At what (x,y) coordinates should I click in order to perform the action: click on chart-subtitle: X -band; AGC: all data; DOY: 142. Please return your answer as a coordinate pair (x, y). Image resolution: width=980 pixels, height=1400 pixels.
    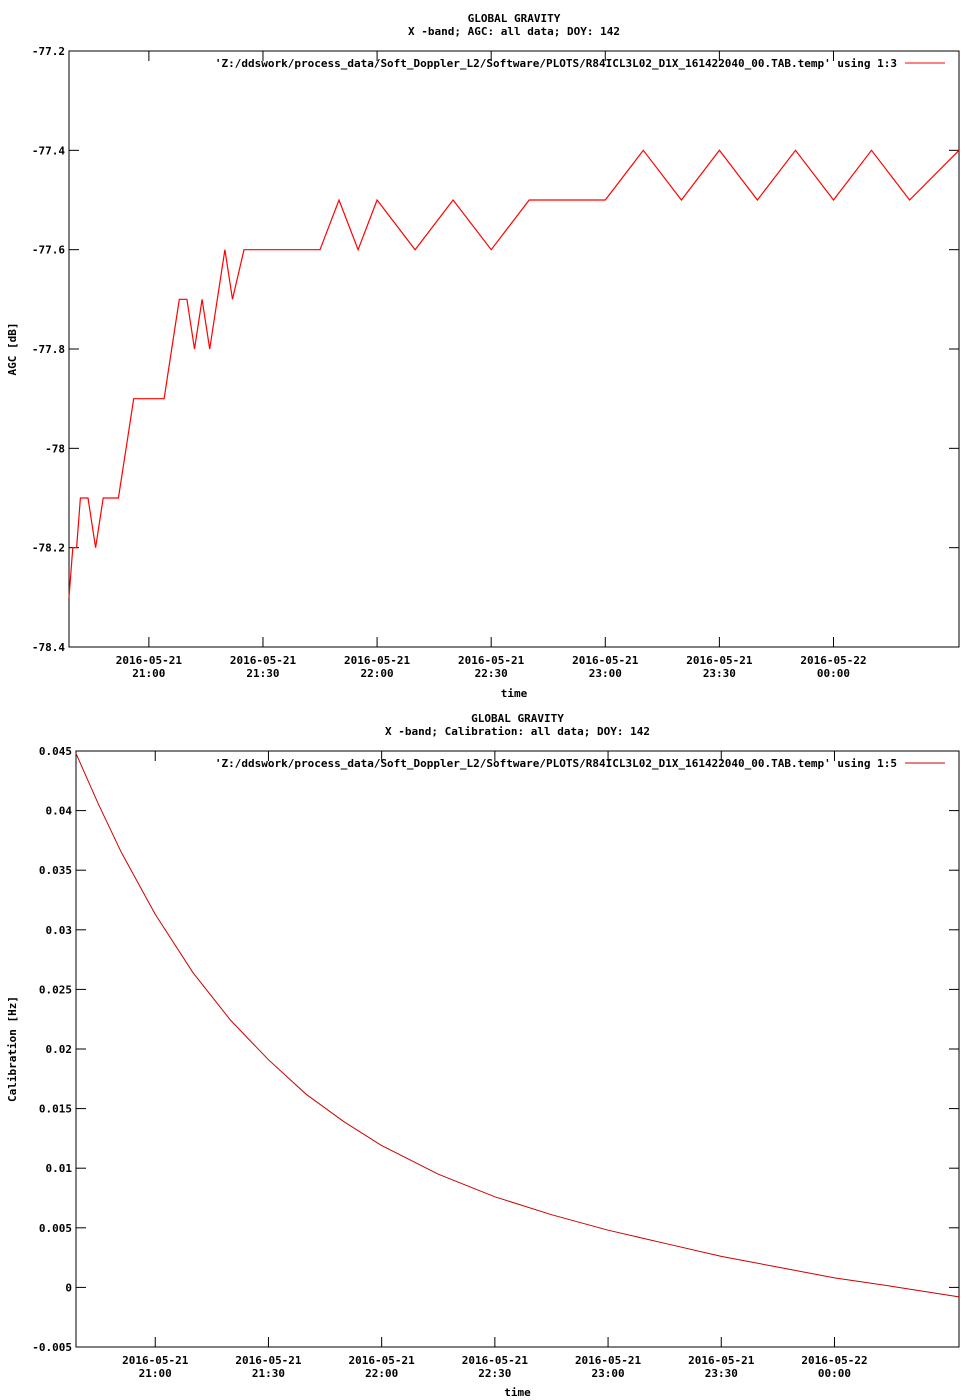
    Looking at the image, I should click on (514, 31).